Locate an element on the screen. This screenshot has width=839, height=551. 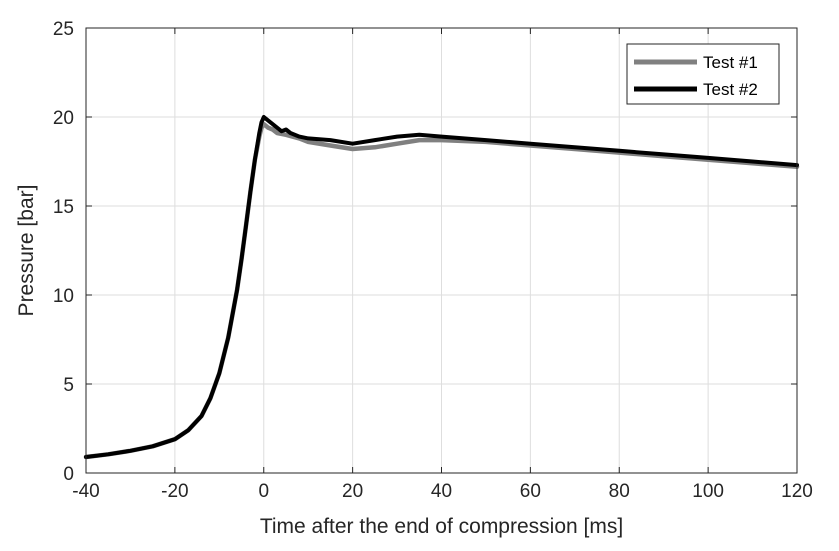
x-tick-label: 0 is located at coordinates (263, 491).